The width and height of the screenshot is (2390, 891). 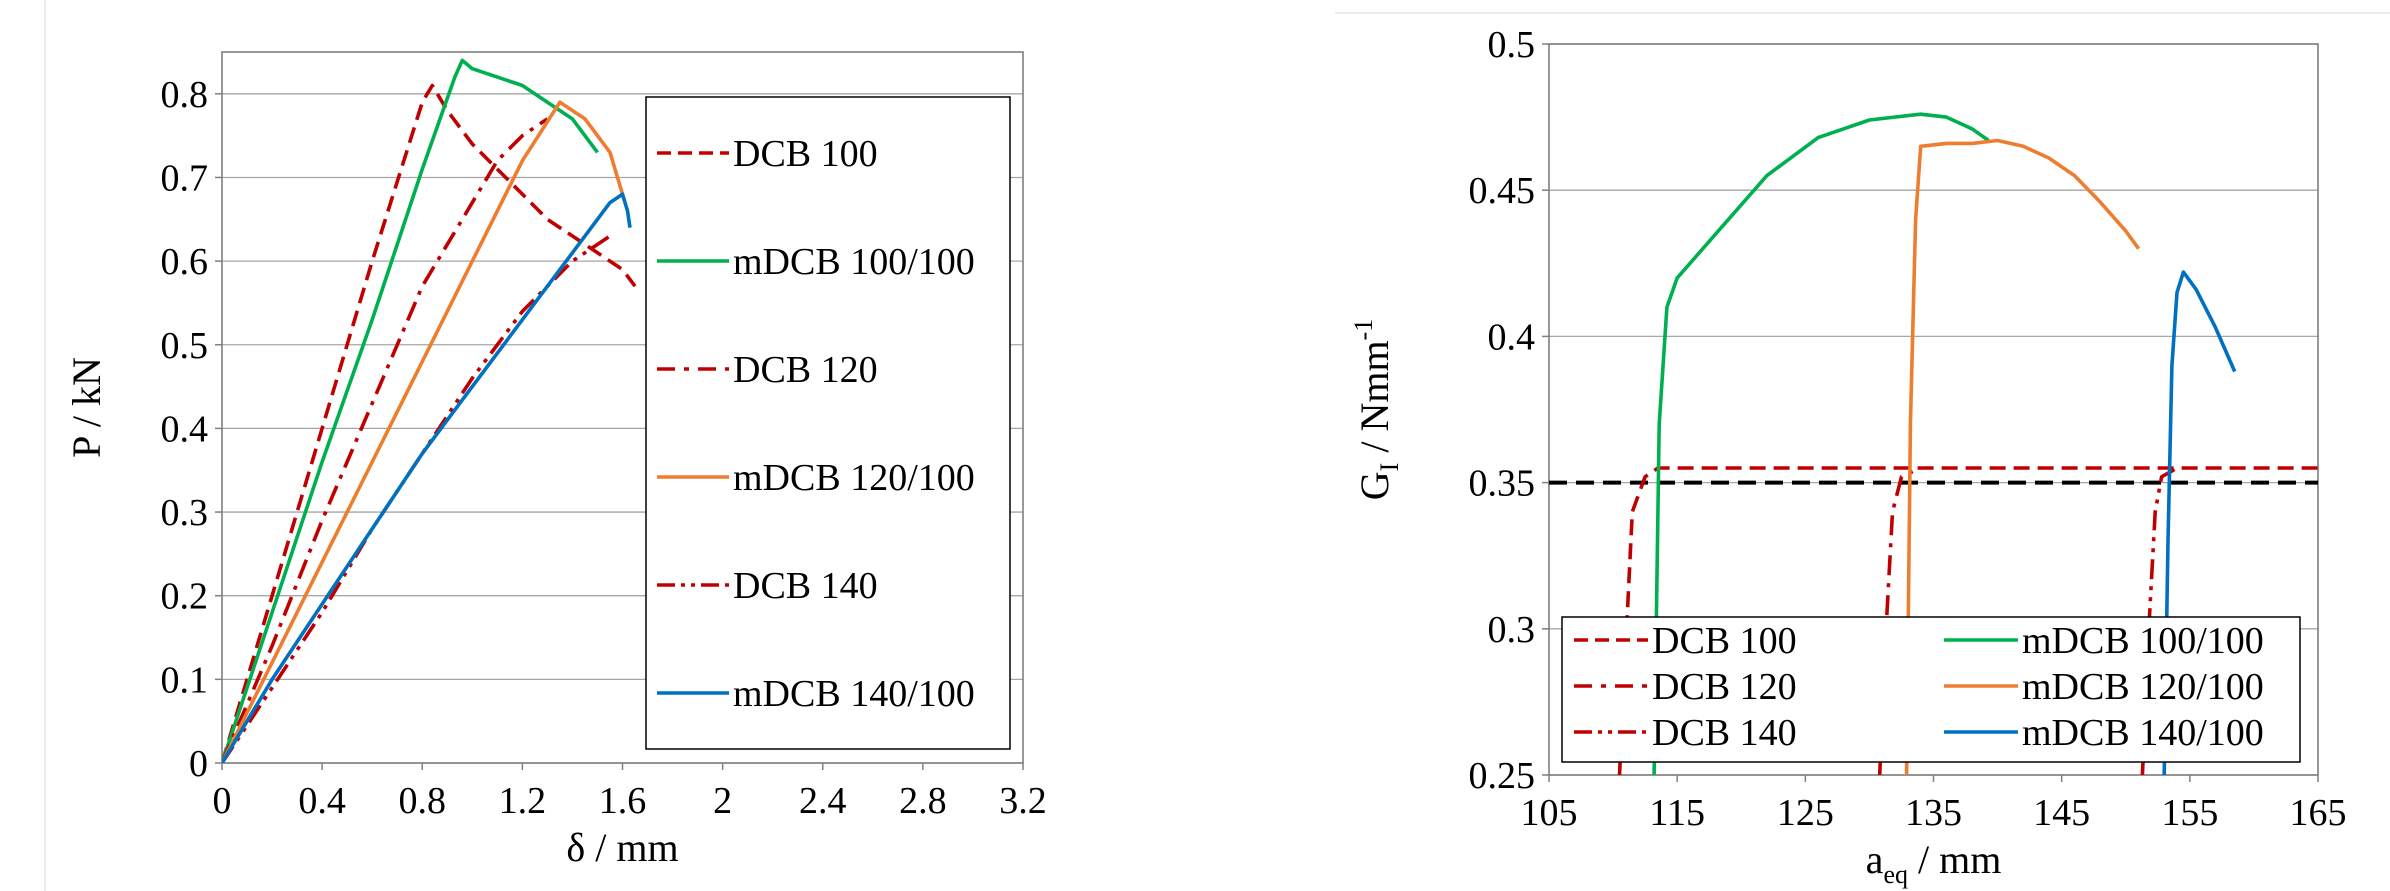 I want to click on x-tick-label: 115, so click(x=1677, y=813).